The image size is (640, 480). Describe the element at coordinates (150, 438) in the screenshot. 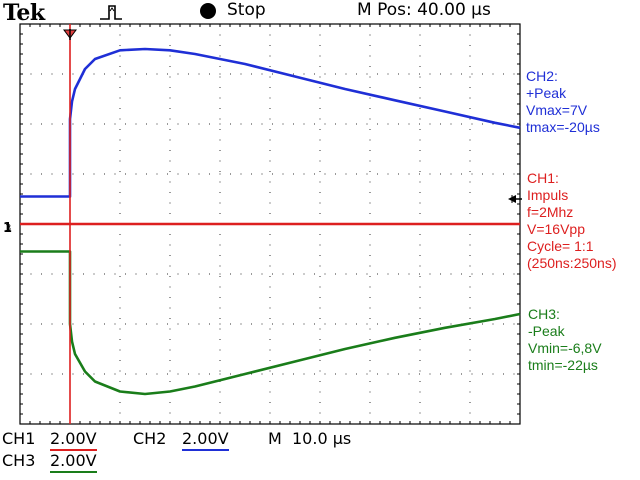

I see `ch2-label: CH2` at that location.